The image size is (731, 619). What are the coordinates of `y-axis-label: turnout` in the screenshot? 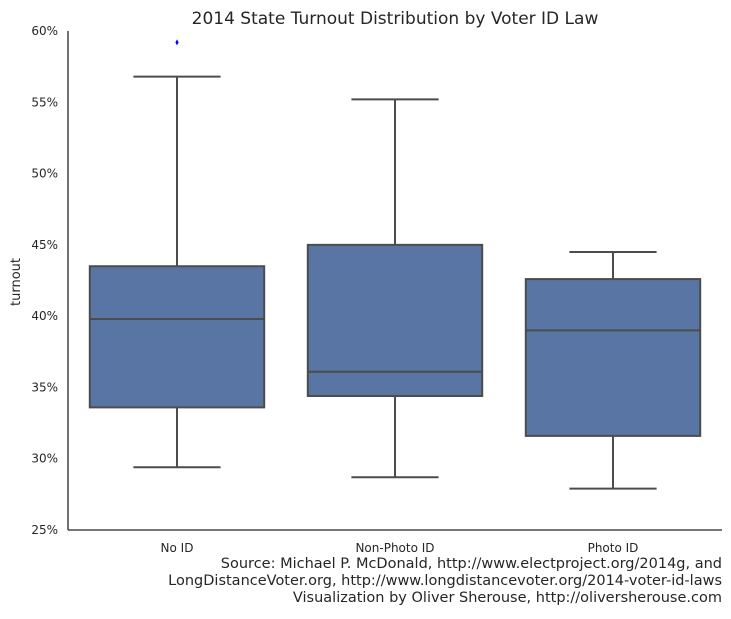 It's located at (16, 282).